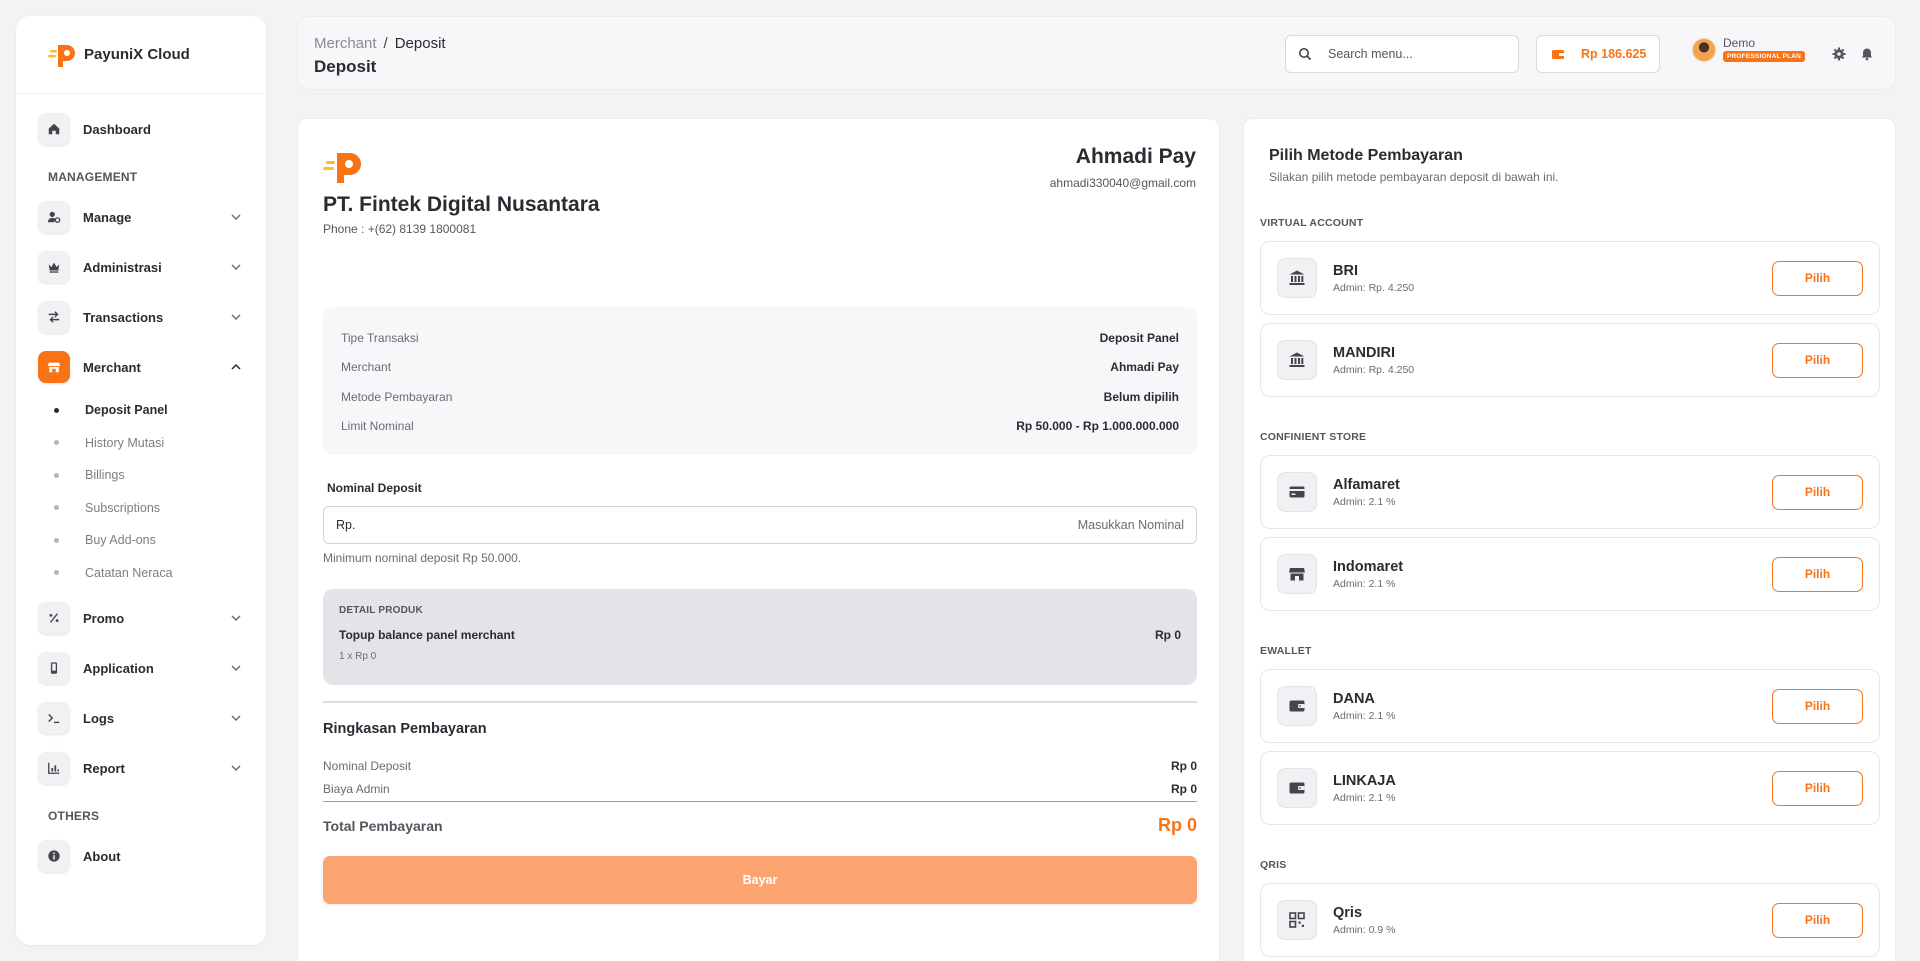  What do you see at coordinates (760, 766) in the screenshot?
I see `summary-row: Nominal Deposit Rp 0` at bounding box center [760, 766].